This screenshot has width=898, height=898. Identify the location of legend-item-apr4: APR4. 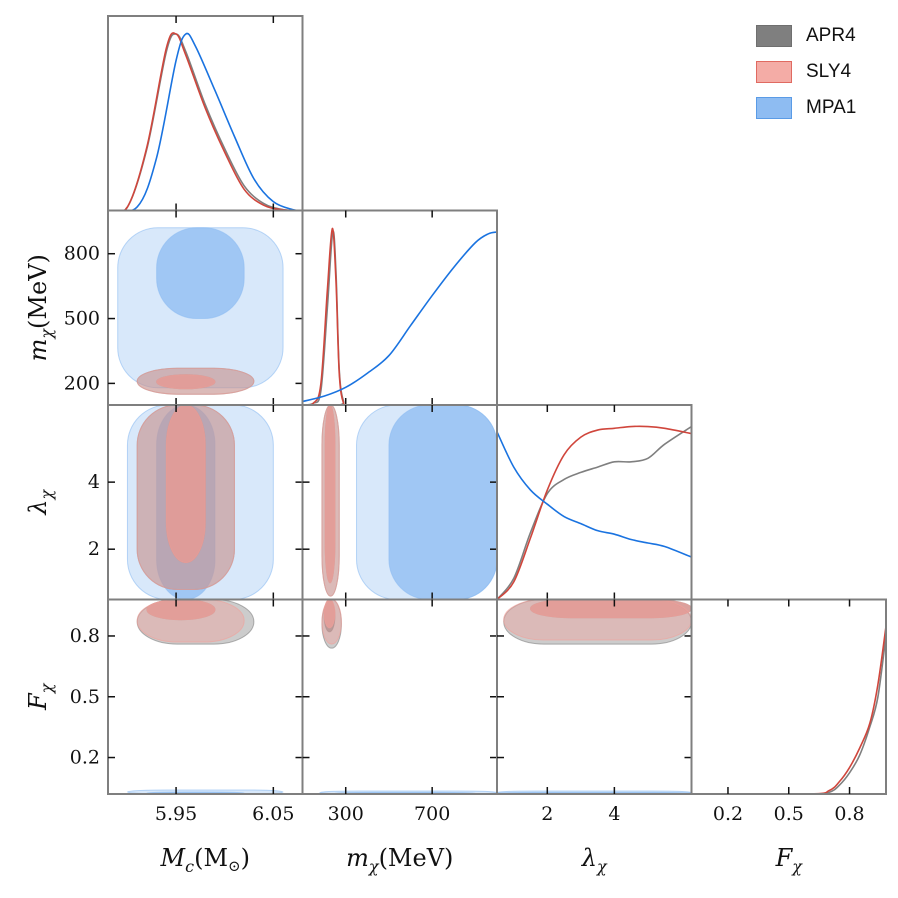
(806, 36).